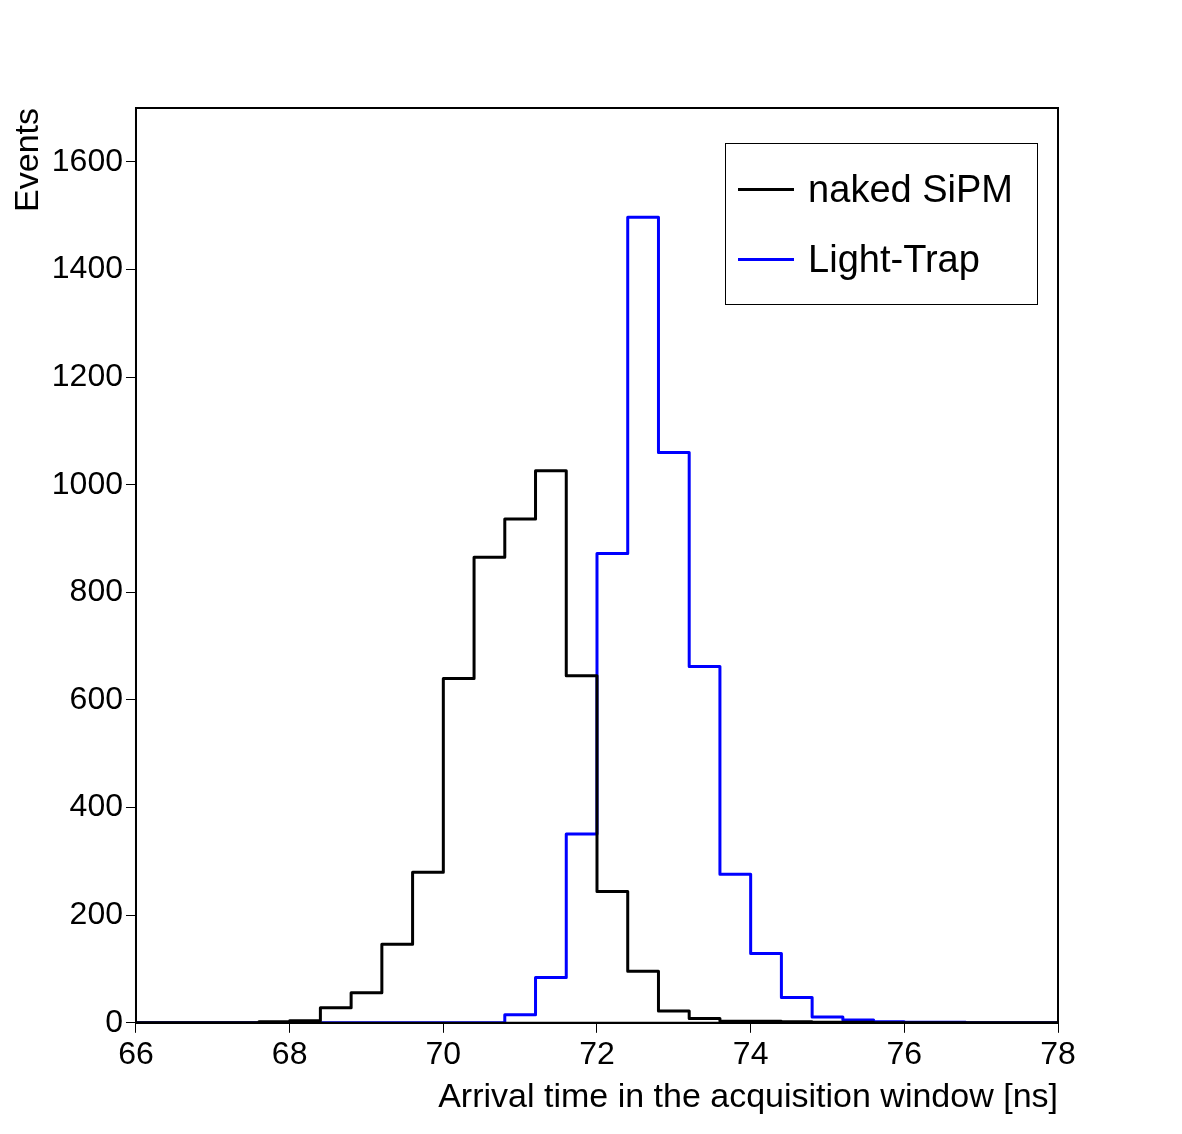 This screenshot has height=1134, width=1182. Describe the element at coordinates (87, 267) in the screenshot. I see `y-tick-label: 1400` at that location.